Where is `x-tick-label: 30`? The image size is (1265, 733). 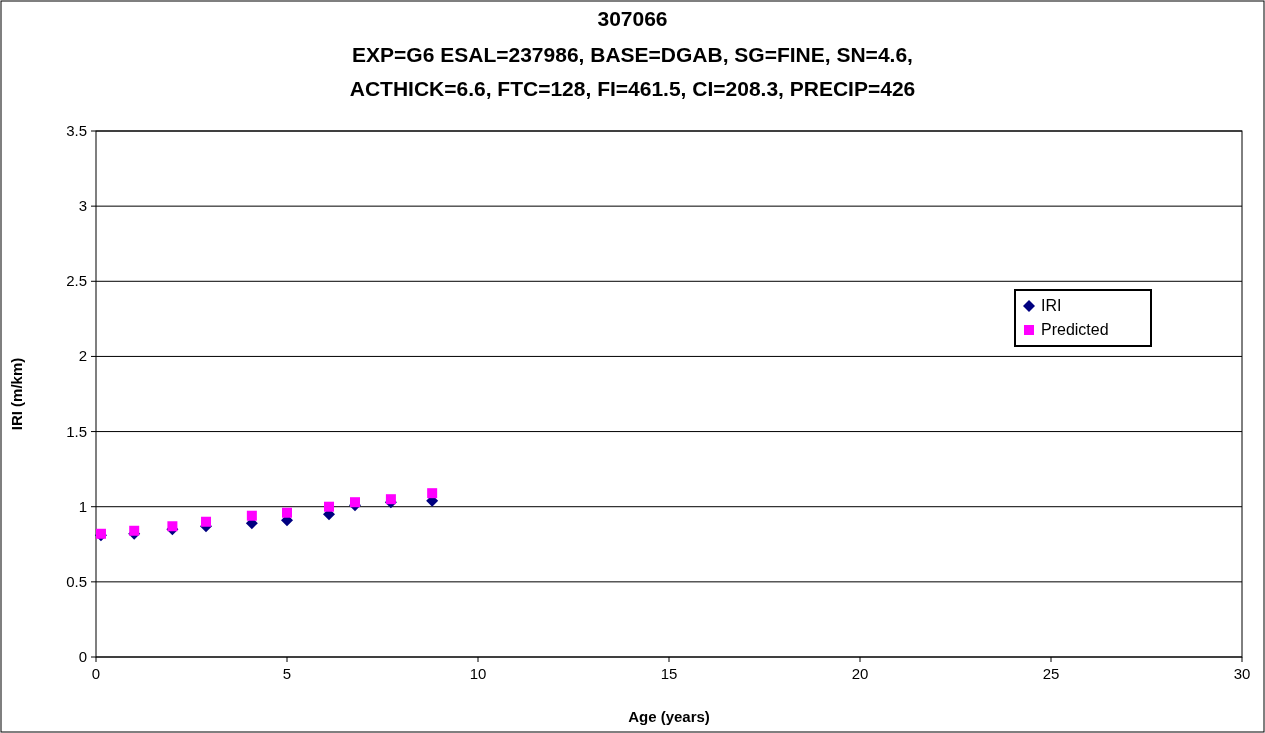 x-tick-label: 30 is located at coordinates (1242, 673).